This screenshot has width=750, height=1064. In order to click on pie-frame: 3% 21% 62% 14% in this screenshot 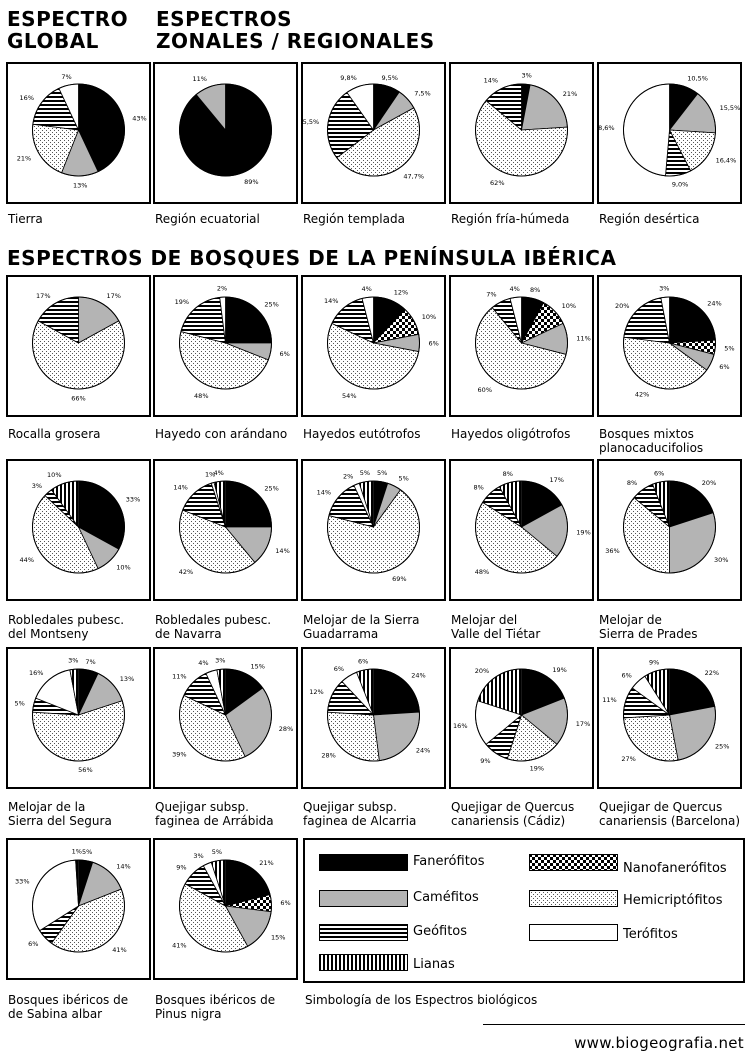, I will do `click(521, 133)`.